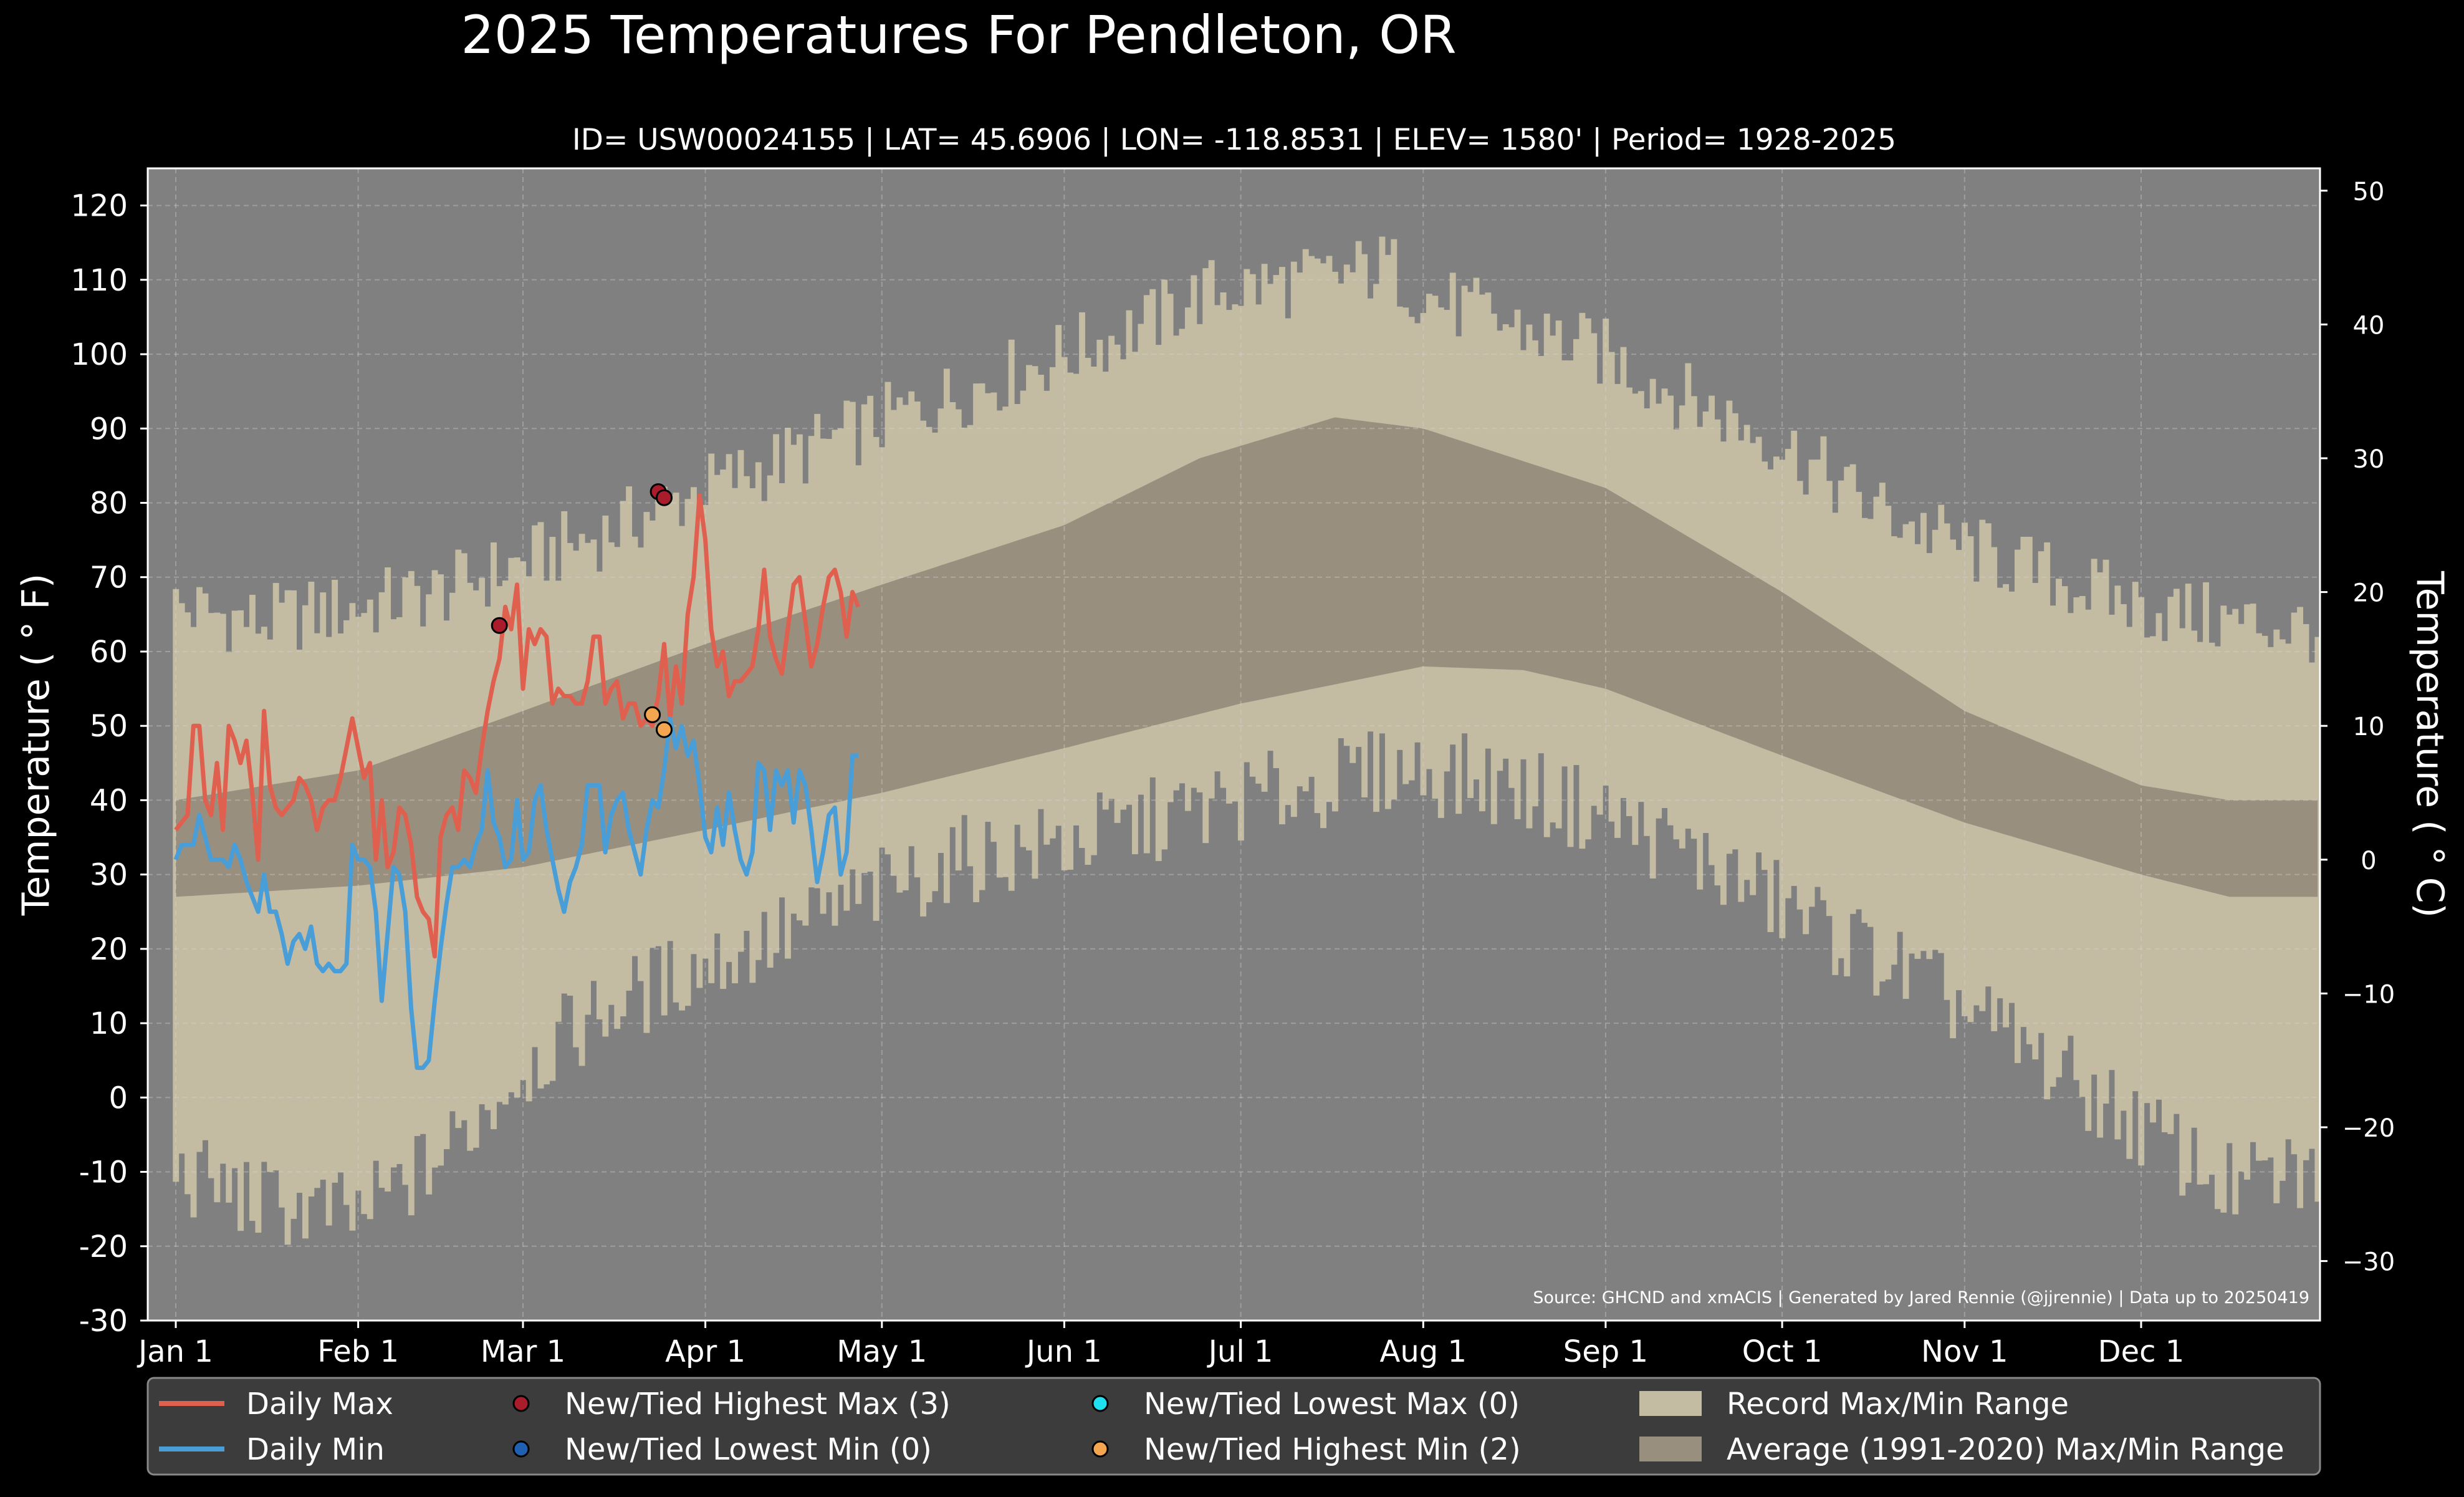 This screenshot has height=1497, width=2464. Describe the element at coordinates (118, 1098) in the screenshot. I see `y-tick-label-left: 0` at that location.